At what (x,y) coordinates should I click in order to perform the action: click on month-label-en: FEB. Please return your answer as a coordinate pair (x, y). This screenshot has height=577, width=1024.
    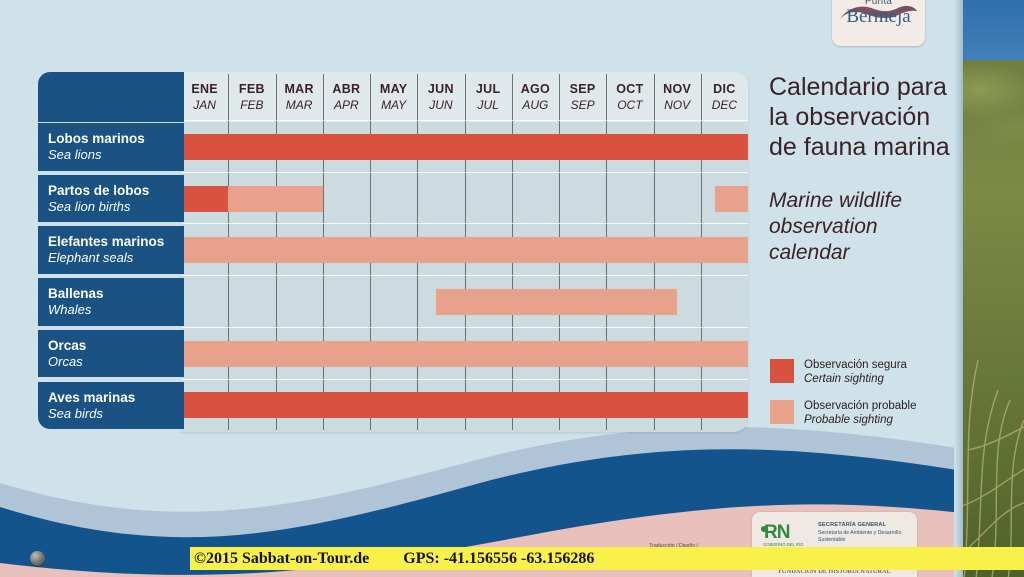
    Looking at the image, I should click on (252, 105).